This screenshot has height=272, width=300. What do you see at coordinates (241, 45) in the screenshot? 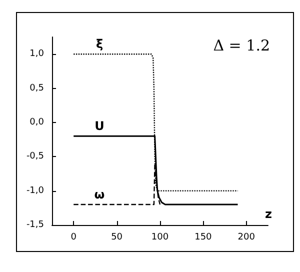
I see `annotation: Δ = 1.2` at bounding box center [241, 45].